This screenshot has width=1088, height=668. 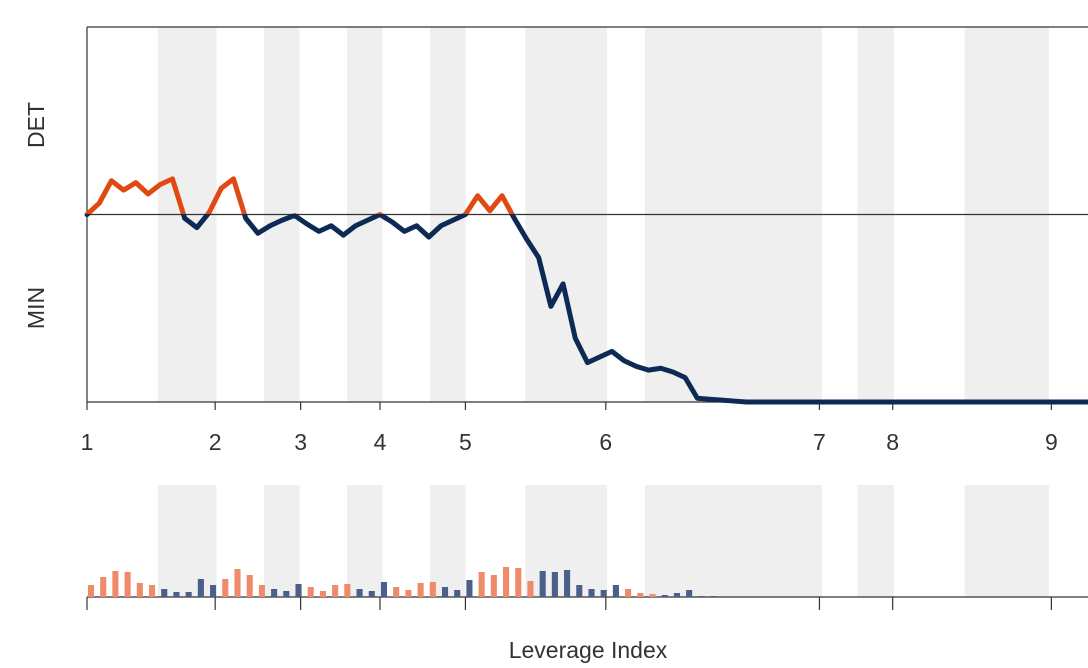 I want to click on x-tick-label: 9, so click(x=1051, y=442).